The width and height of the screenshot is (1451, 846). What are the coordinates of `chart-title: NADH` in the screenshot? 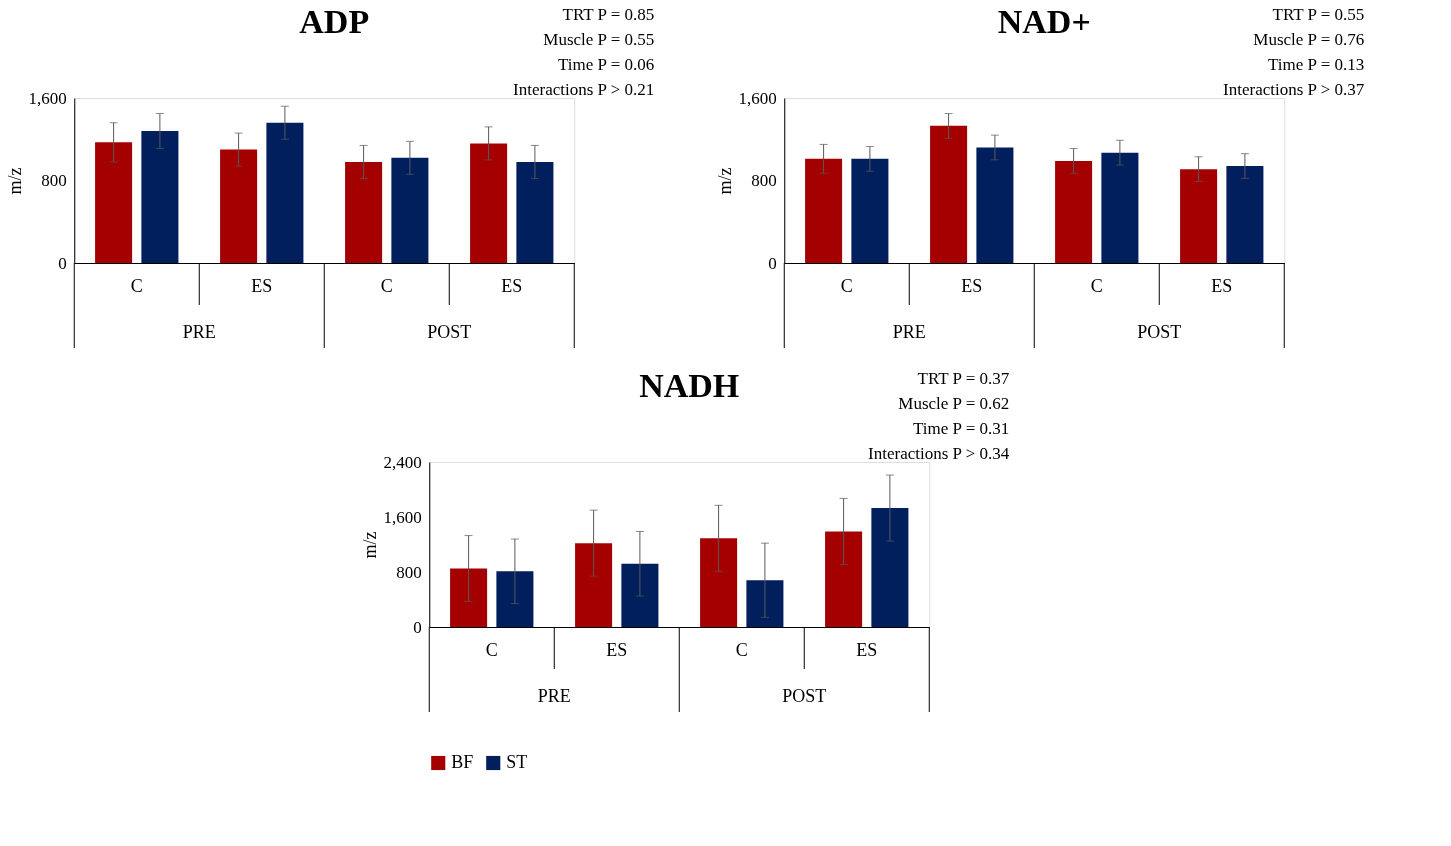 It's located at (689, 385).